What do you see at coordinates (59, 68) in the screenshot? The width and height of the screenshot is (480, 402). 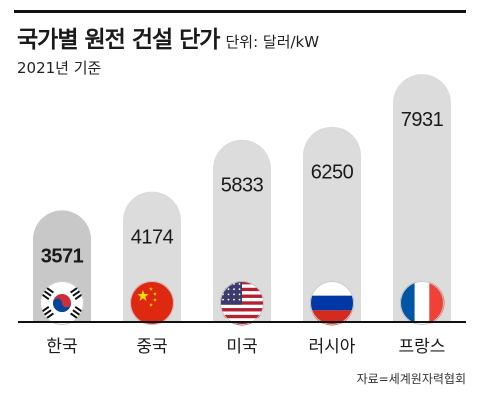 I see `chart-subtitle: 2021년 기준` at bounding box center [59, 68].